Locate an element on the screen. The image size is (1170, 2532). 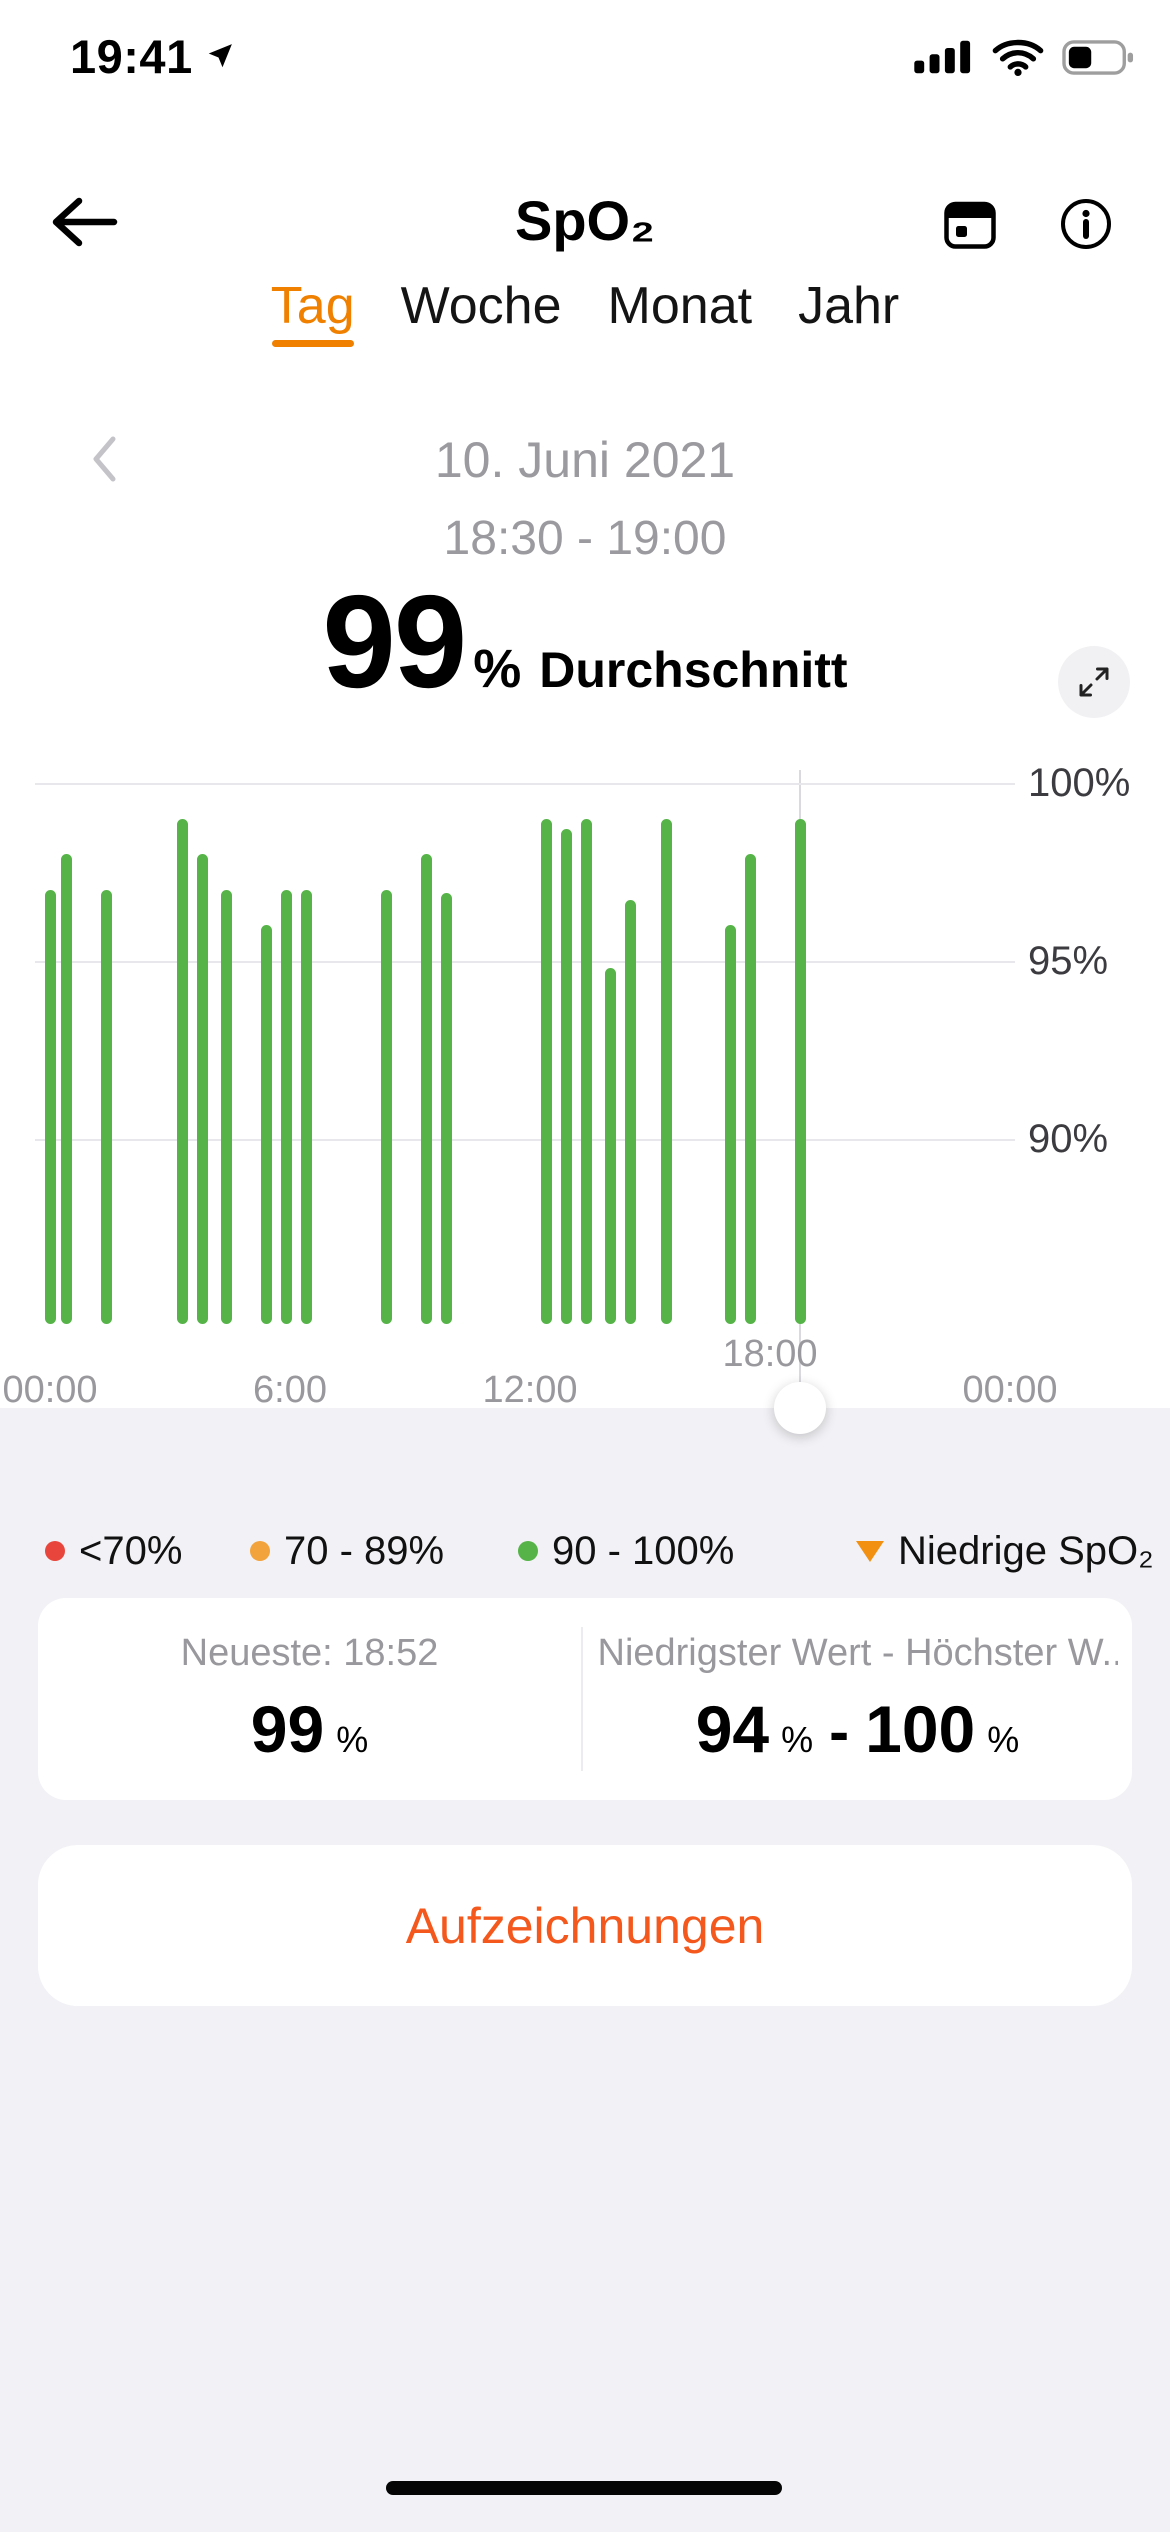
green-dot-icon is located at coordinates (528, 1551).